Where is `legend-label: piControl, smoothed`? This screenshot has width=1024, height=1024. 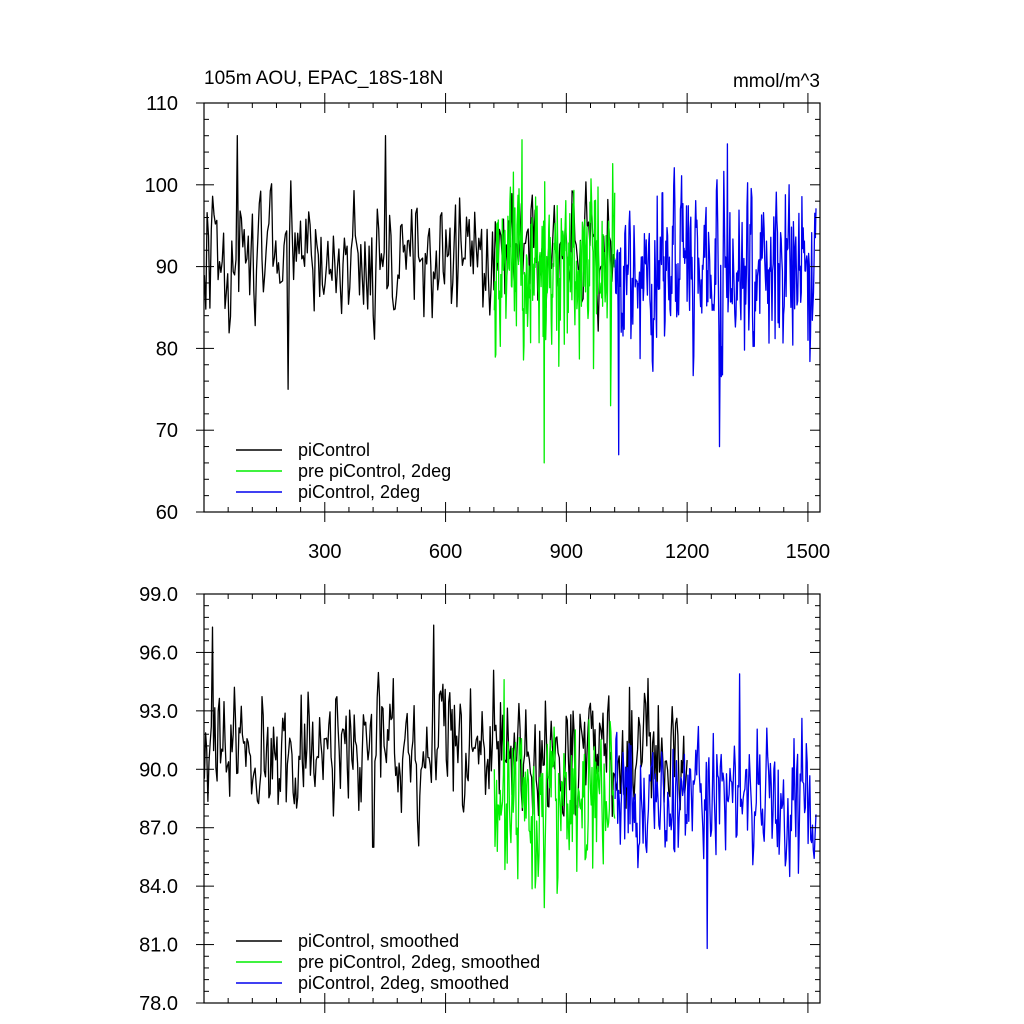
legend-label: piControl, smoothed is located at coordinates (378, 941).